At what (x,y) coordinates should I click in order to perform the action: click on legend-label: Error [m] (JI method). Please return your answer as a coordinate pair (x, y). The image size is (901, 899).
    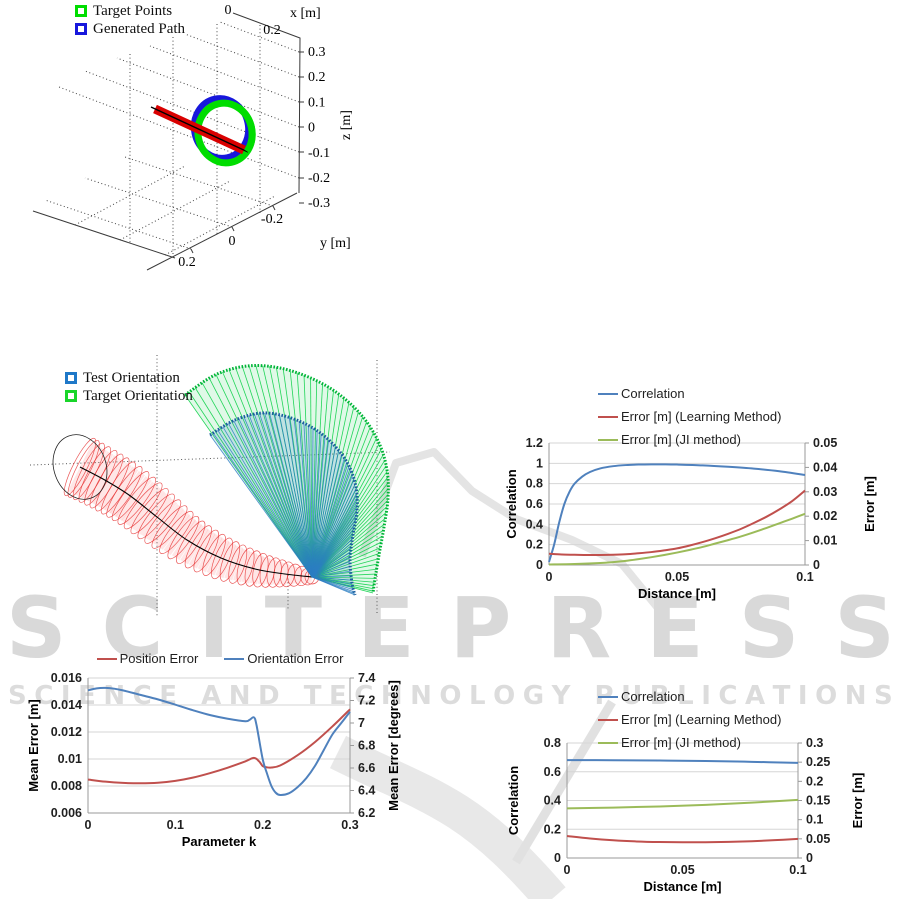
    Looking at the image, I should click on (681, 439).